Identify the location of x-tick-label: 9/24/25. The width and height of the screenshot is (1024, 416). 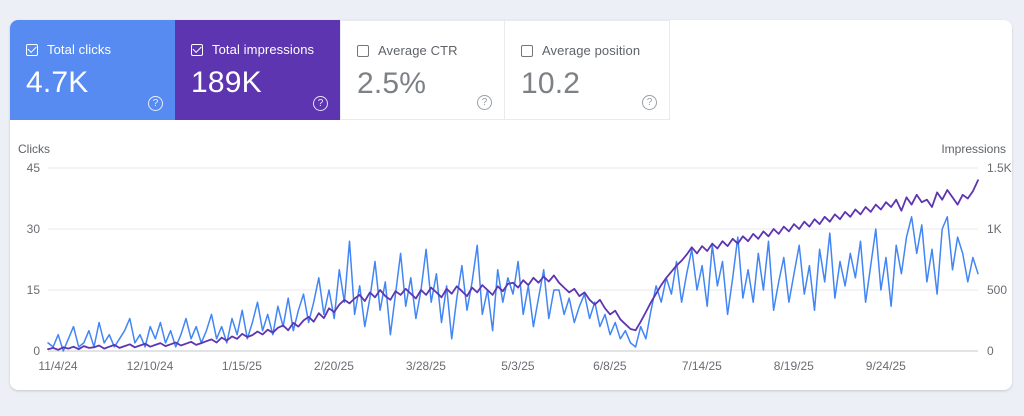
(886, 366).